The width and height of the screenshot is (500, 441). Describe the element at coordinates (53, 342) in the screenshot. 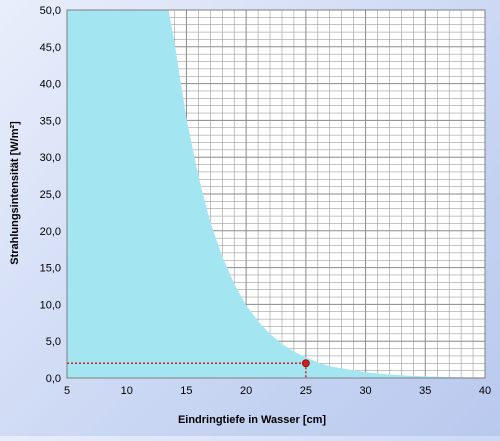

I see `y-tick-label: 5,0` at that location.